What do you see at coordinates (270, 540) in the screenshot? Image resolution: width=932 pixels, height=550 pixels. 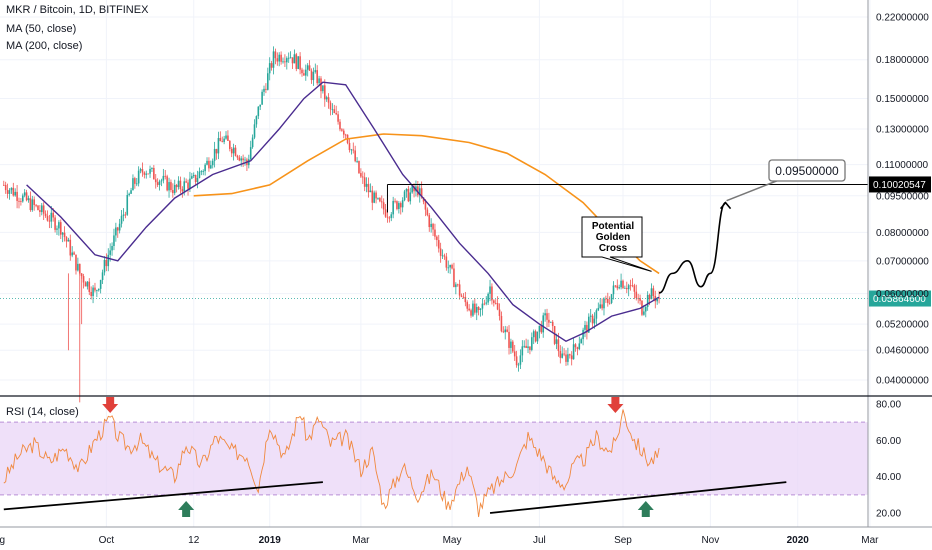 I see `x-tick-label: 2019` at bounding box center [270, 540].